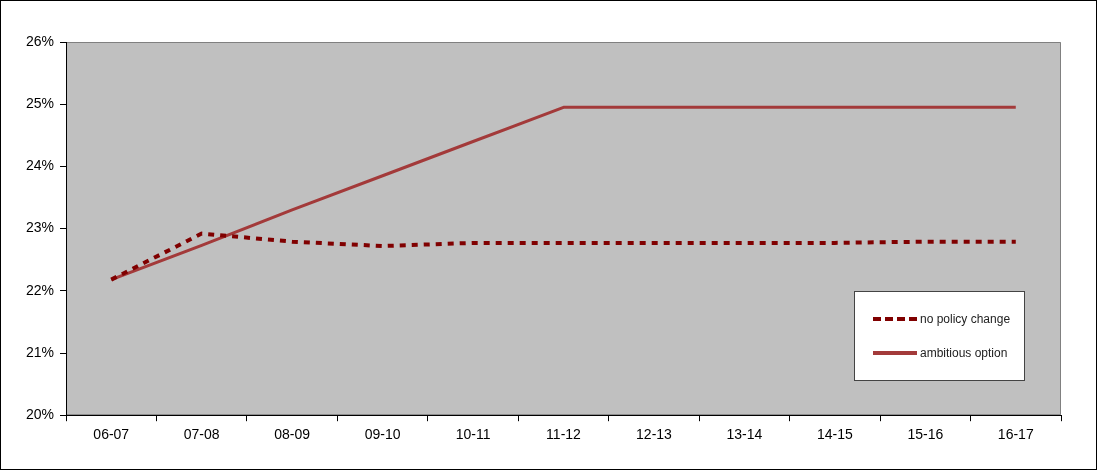 This screenshot has width=1097, height=470. I want to click on y-tick-label: 23%, so click(40, 227).